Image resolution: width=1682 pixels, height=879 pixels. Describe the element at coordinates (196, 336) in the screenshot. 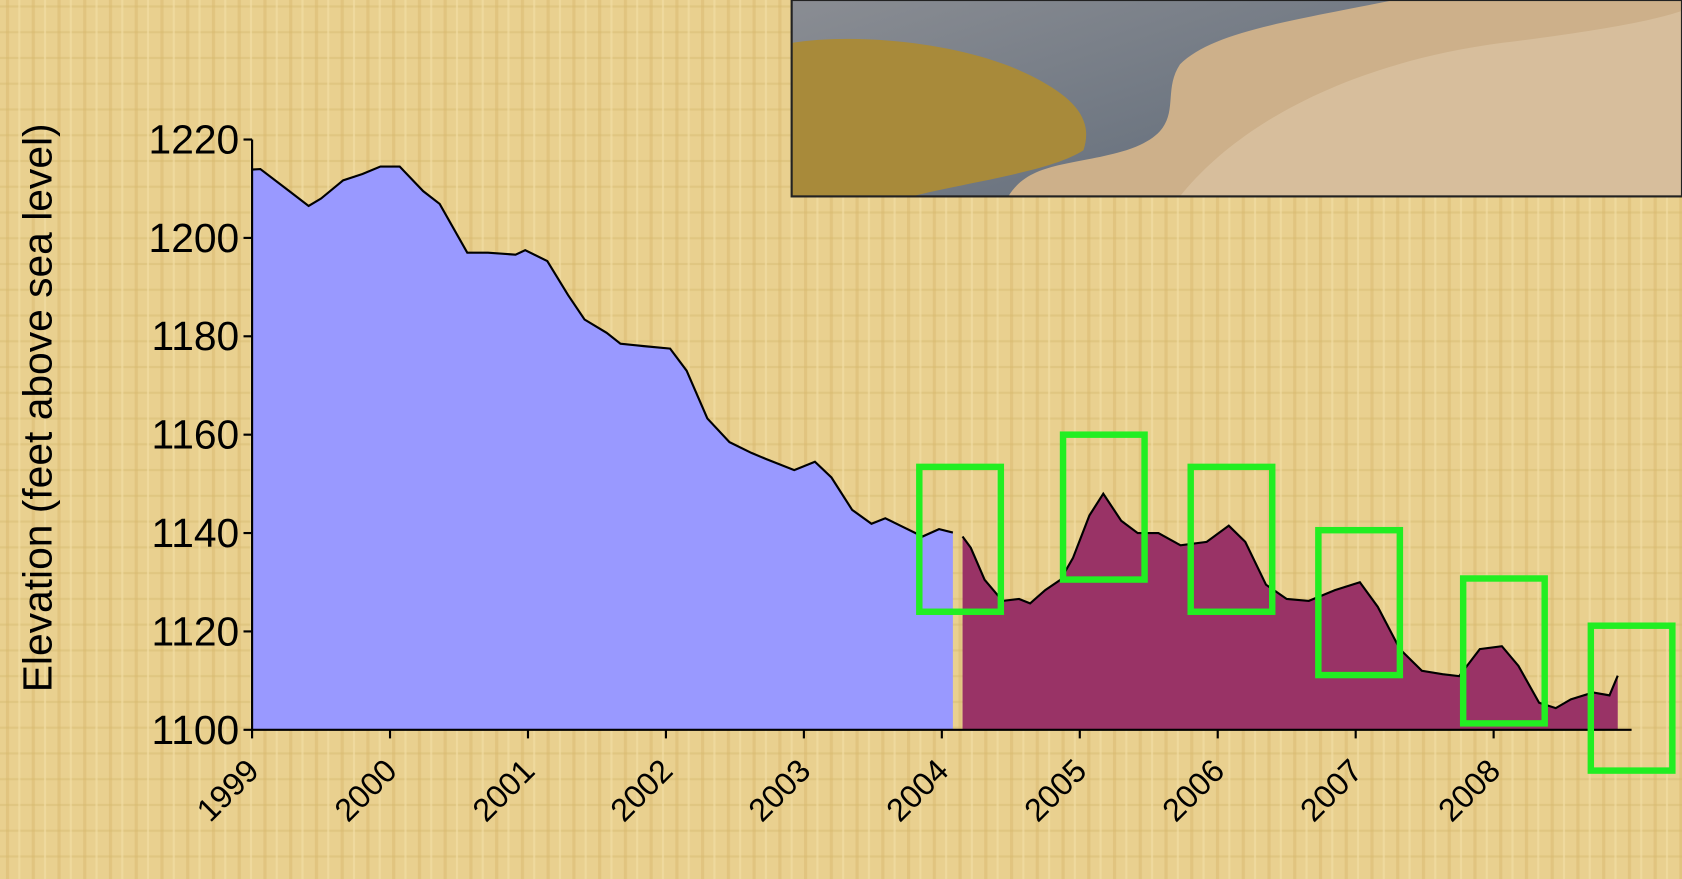

I see `y-tick-label: 1180` at that location.